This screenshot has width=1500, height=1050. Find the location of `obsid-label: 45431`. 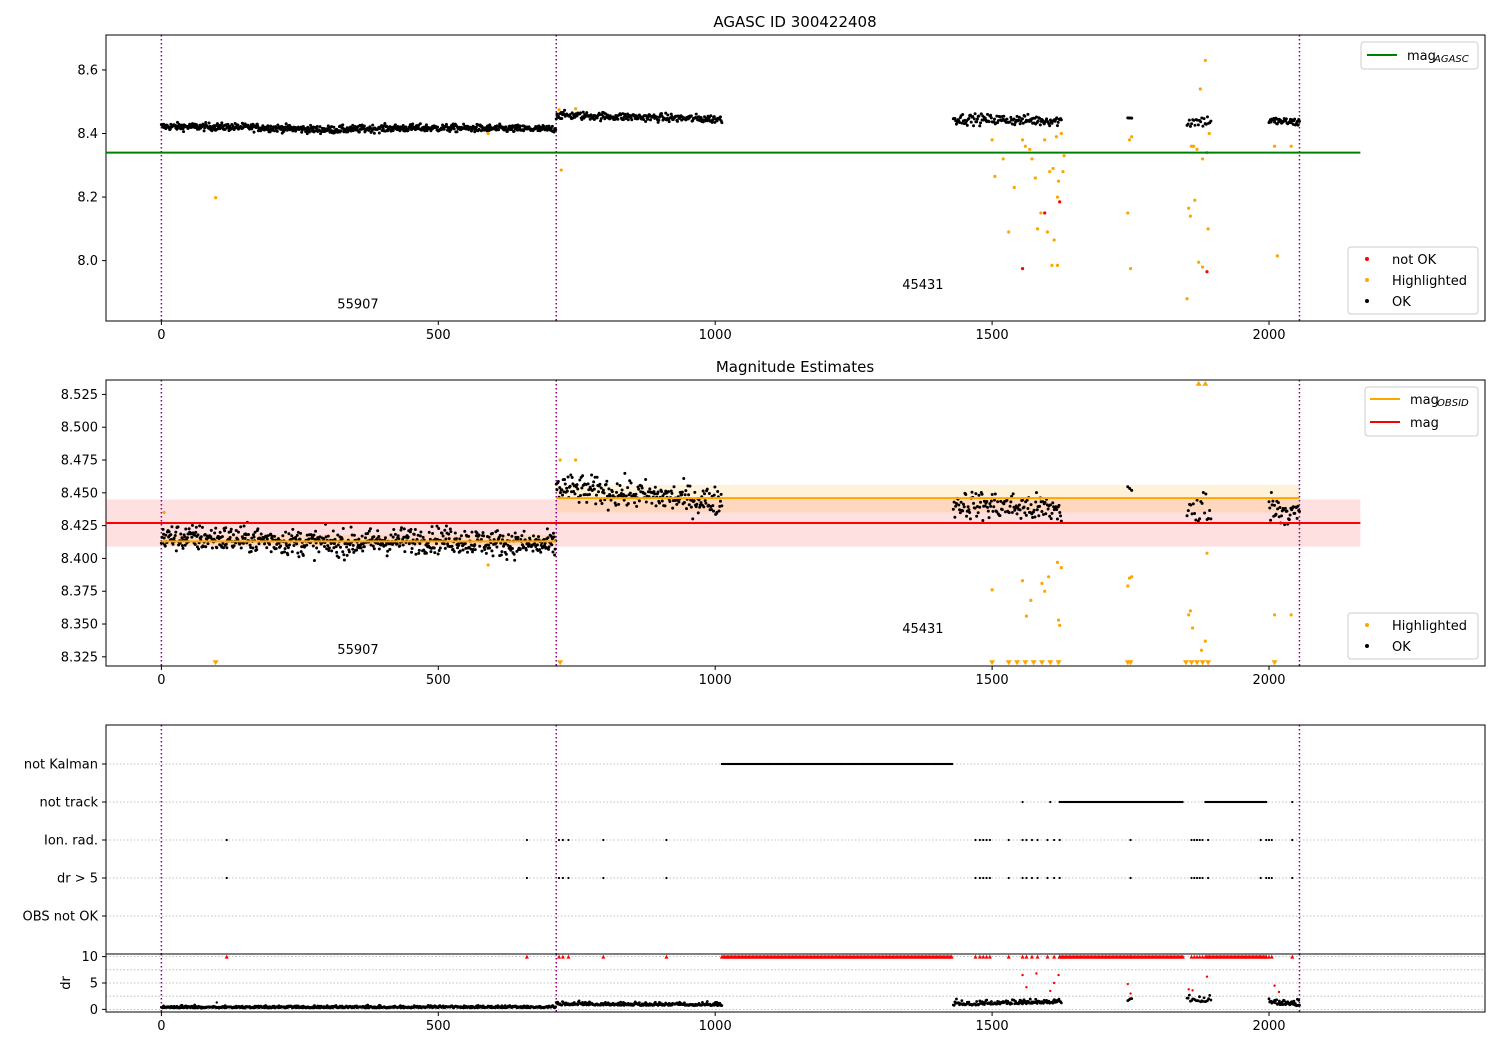

obsid-label: 45431 is located at coordinates (922, 285).